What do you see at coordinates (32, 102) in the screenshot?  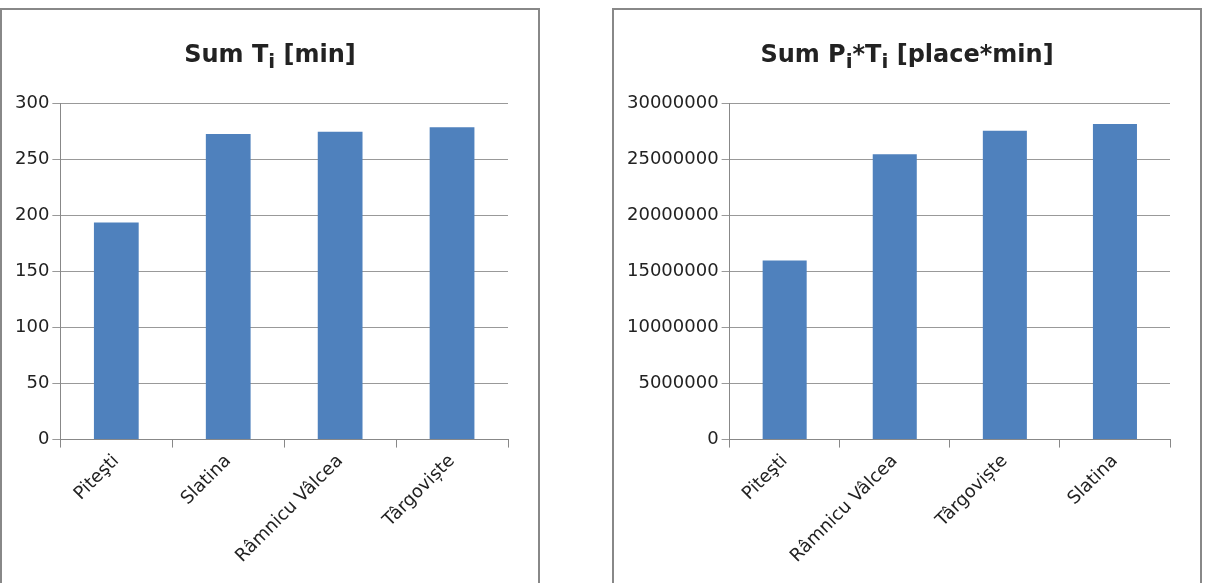 I see `y-tick-label: 300` at bounding box center [32, 102].